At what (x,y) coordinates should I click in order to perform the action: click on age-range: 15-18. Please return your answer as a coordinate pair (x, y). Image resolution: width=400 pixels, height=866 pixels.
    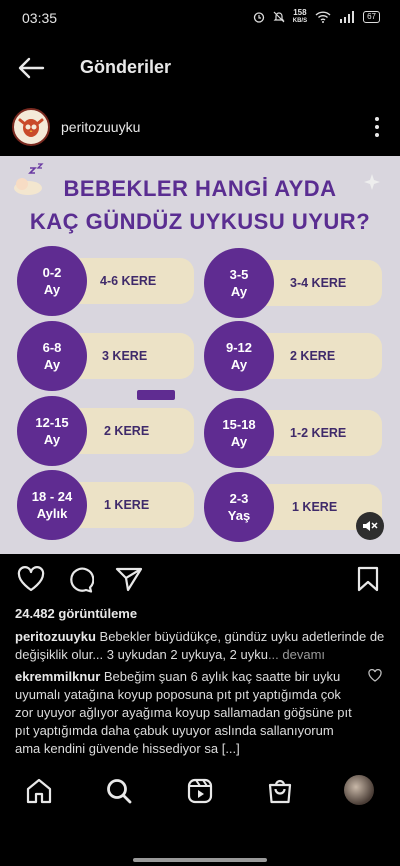
    Looking at the image, I should click on (239, 424).